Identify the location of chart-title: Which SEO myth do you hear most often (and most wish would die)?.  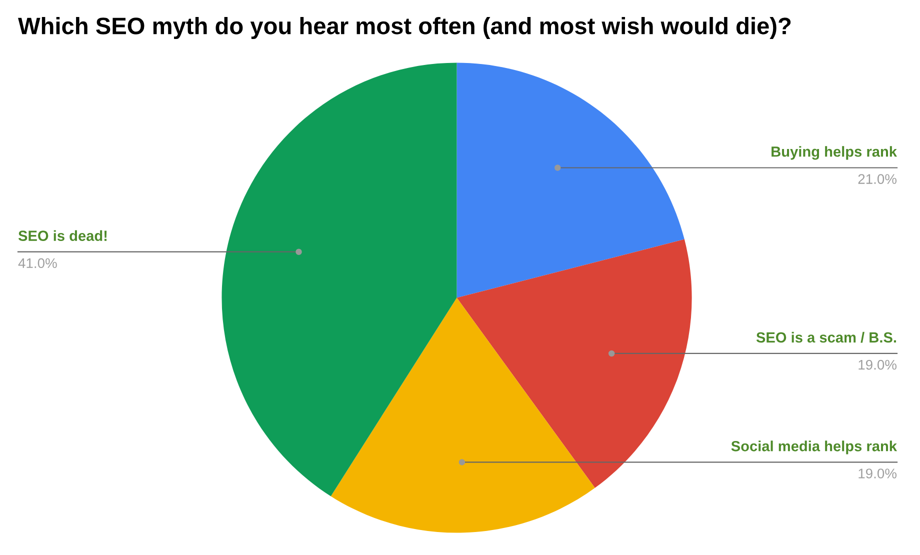
(404, 28).